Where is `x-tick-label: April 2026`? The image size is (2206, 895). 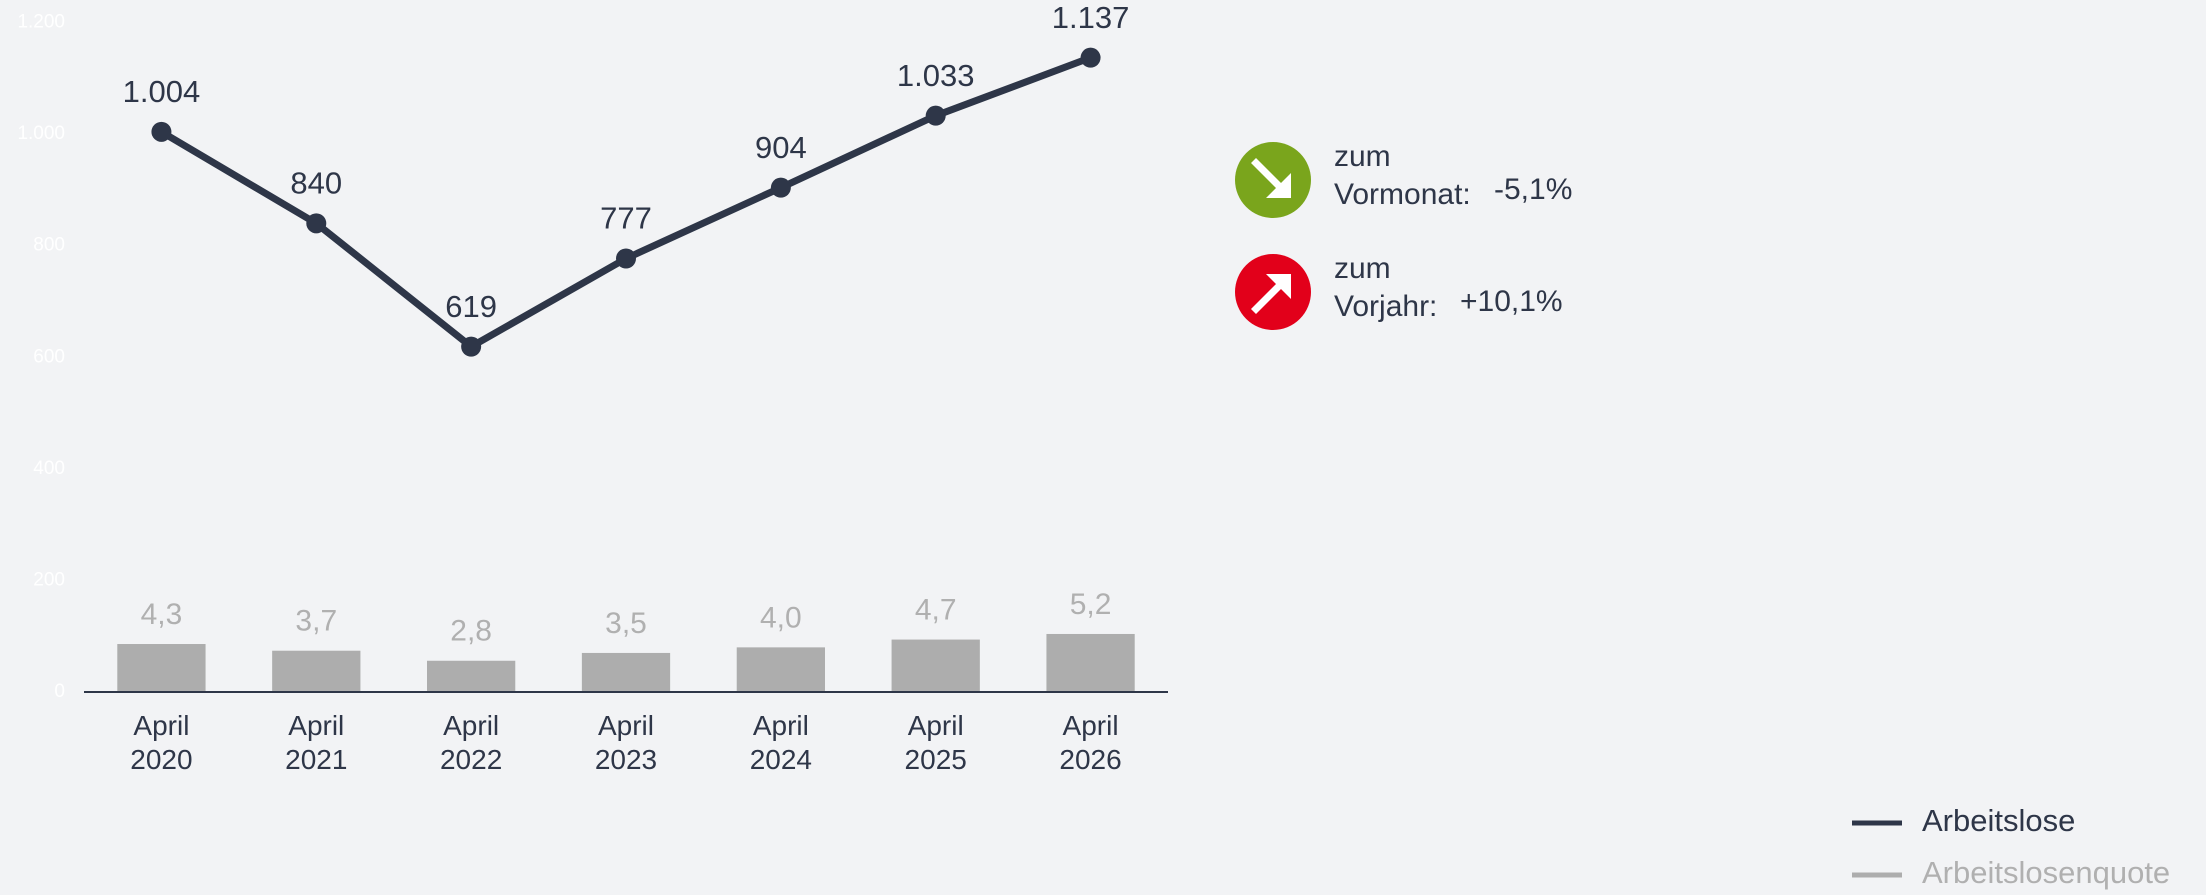 x-tick-label: April 2026 is located at coordinates (1090, 742).